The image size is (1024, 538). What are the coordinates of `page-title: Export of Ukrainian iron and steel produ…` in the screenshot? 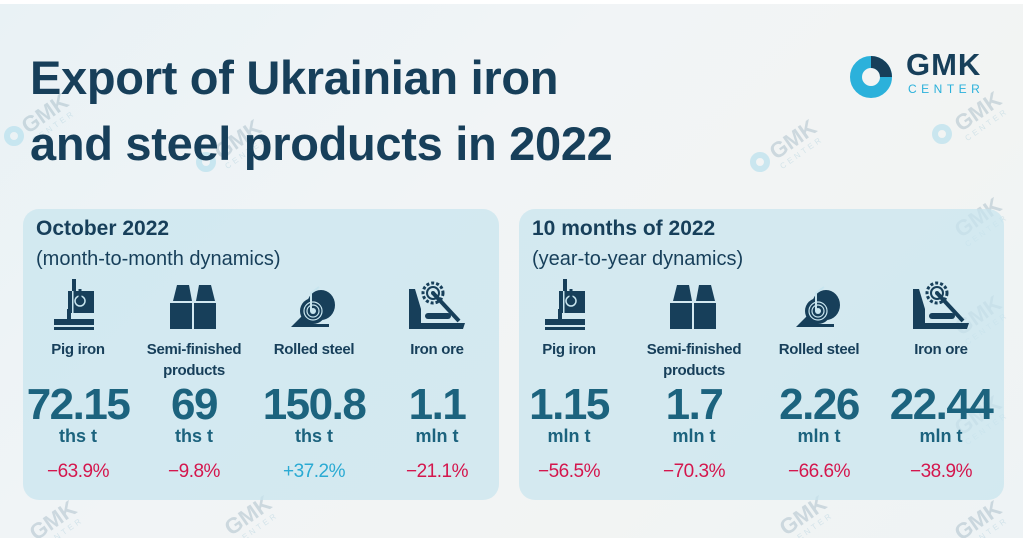 It's located at (321, 111).